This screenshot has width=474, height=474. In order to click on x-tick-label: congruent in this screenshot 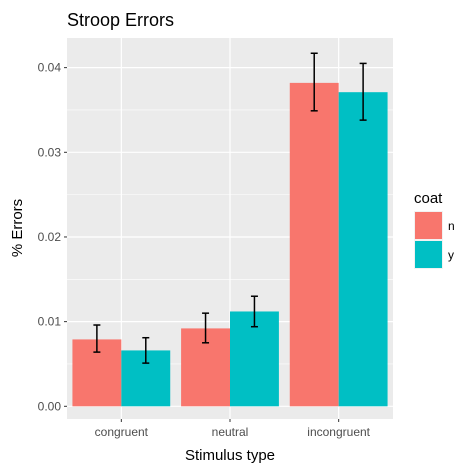, I will do `click(122, 432)`.